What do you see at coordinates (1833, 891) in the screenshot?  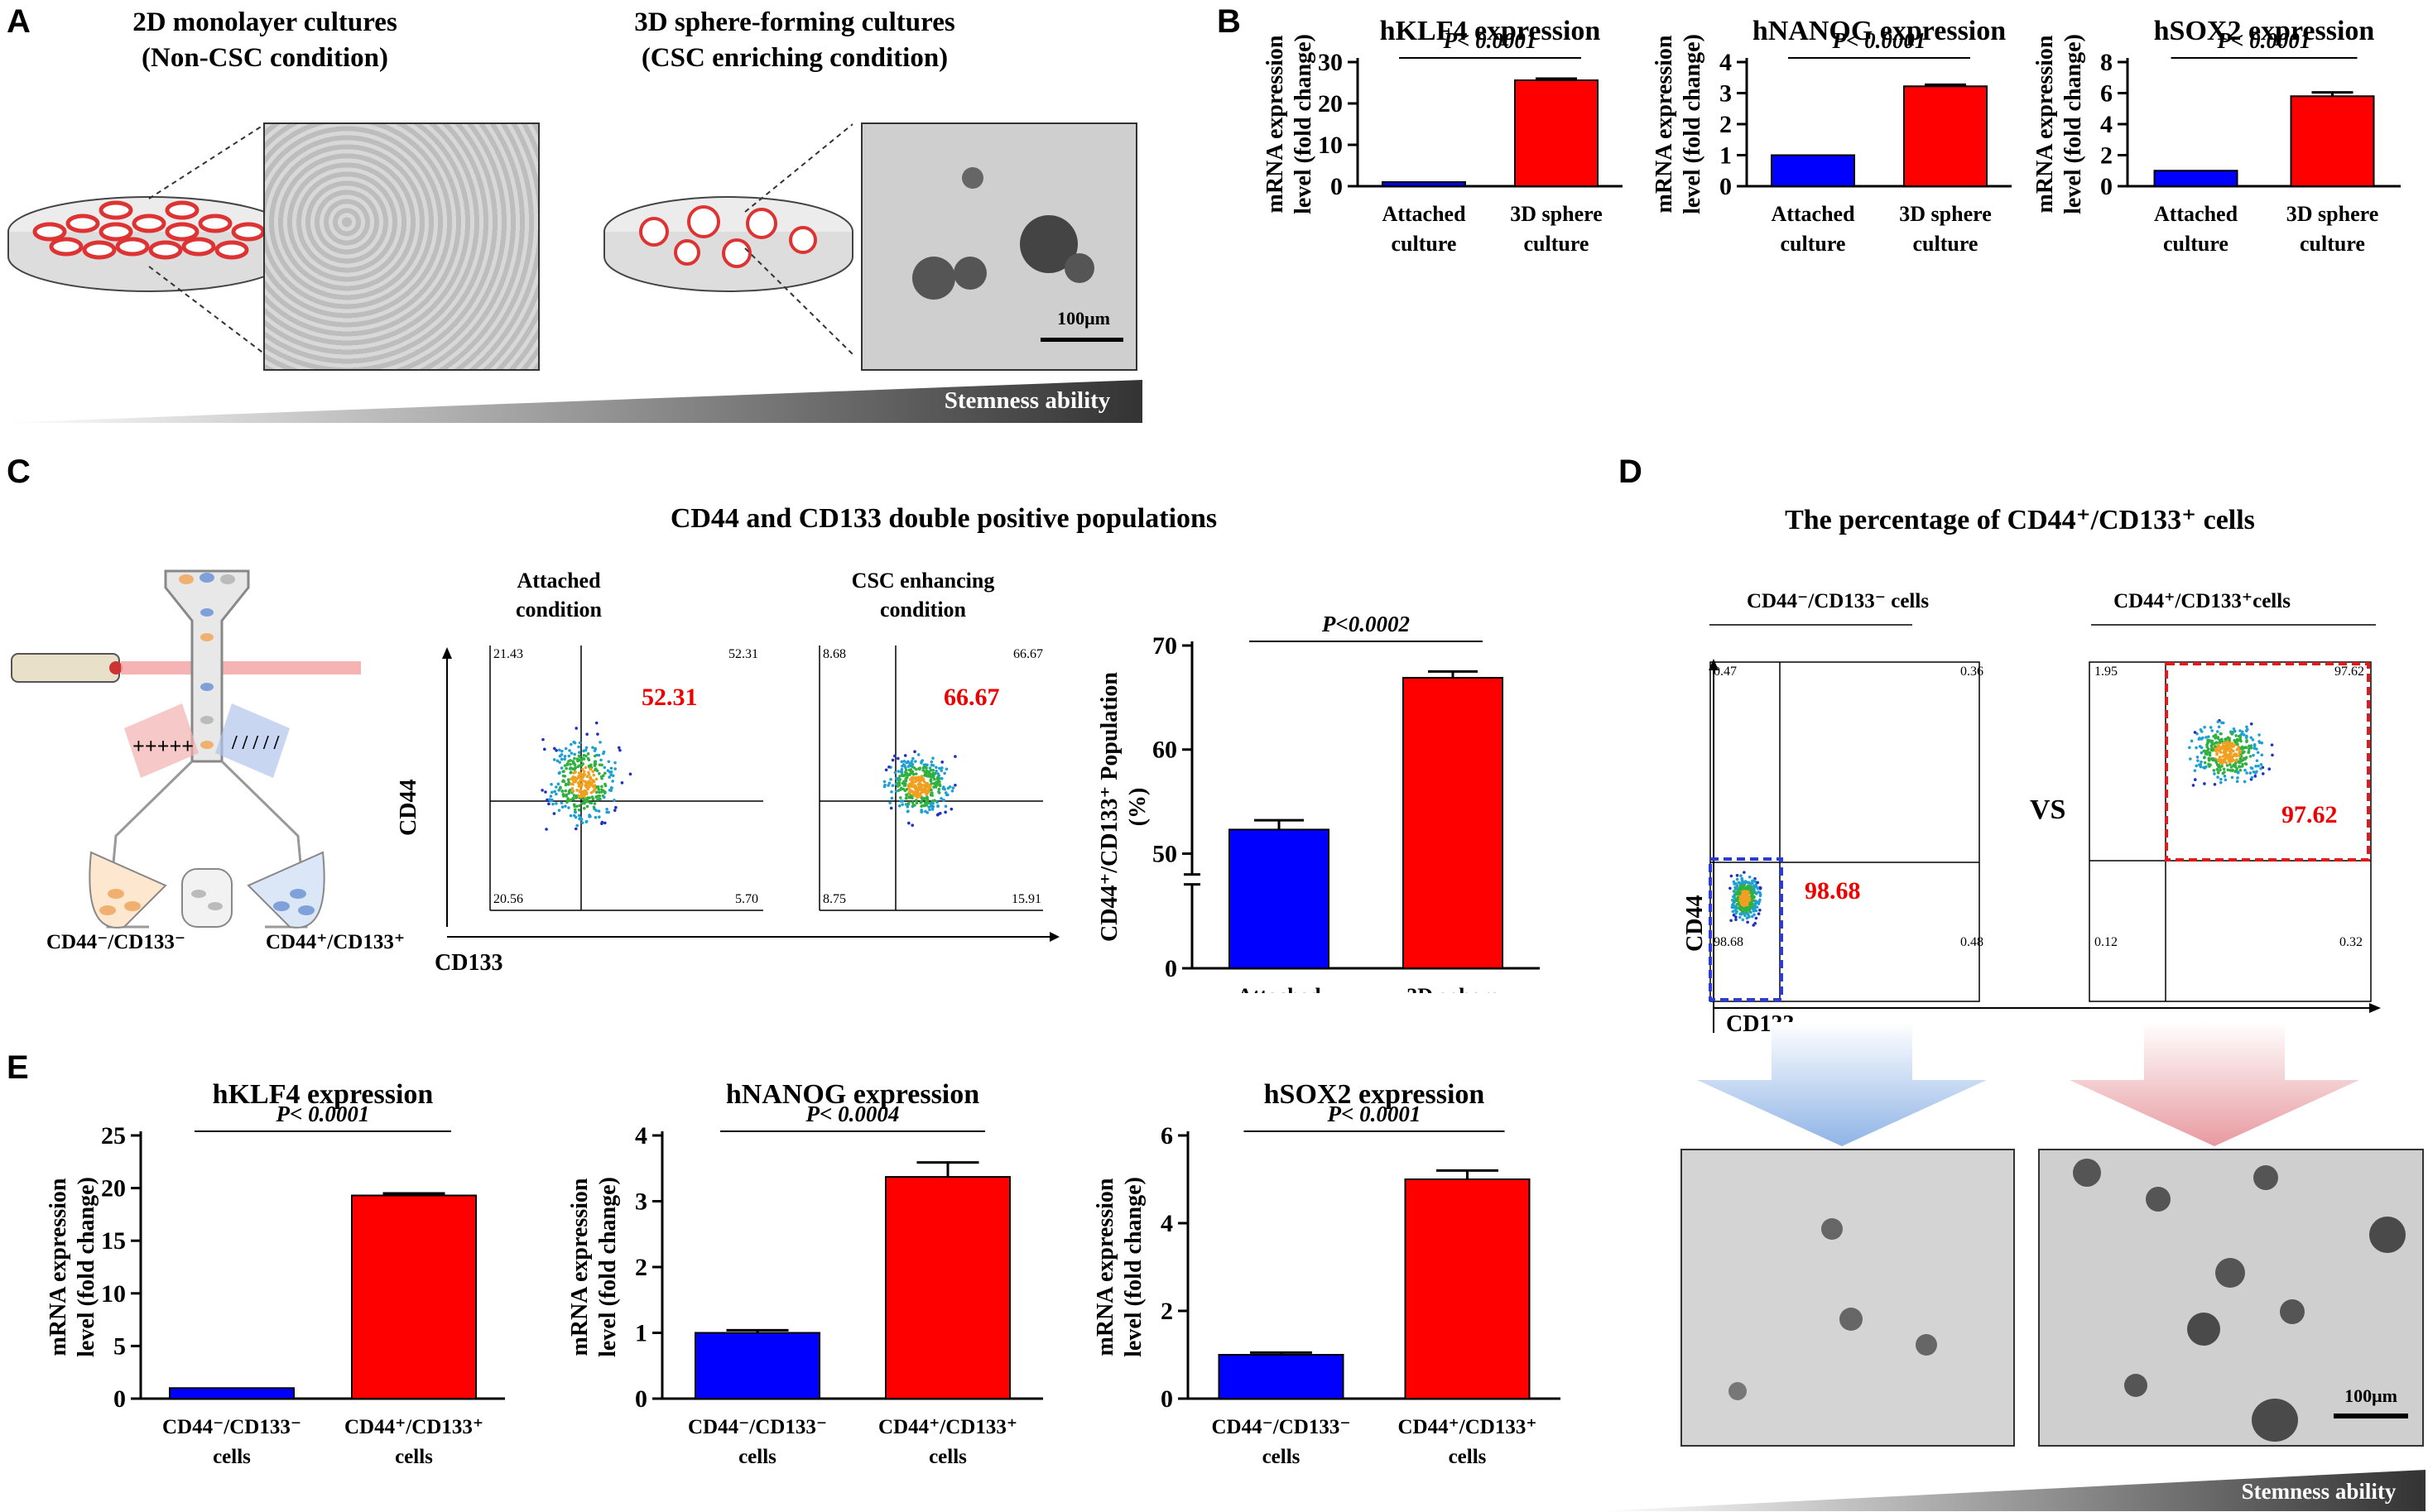 I see `d-left-big-value: 98.68` at bounding box center [1833, 891].